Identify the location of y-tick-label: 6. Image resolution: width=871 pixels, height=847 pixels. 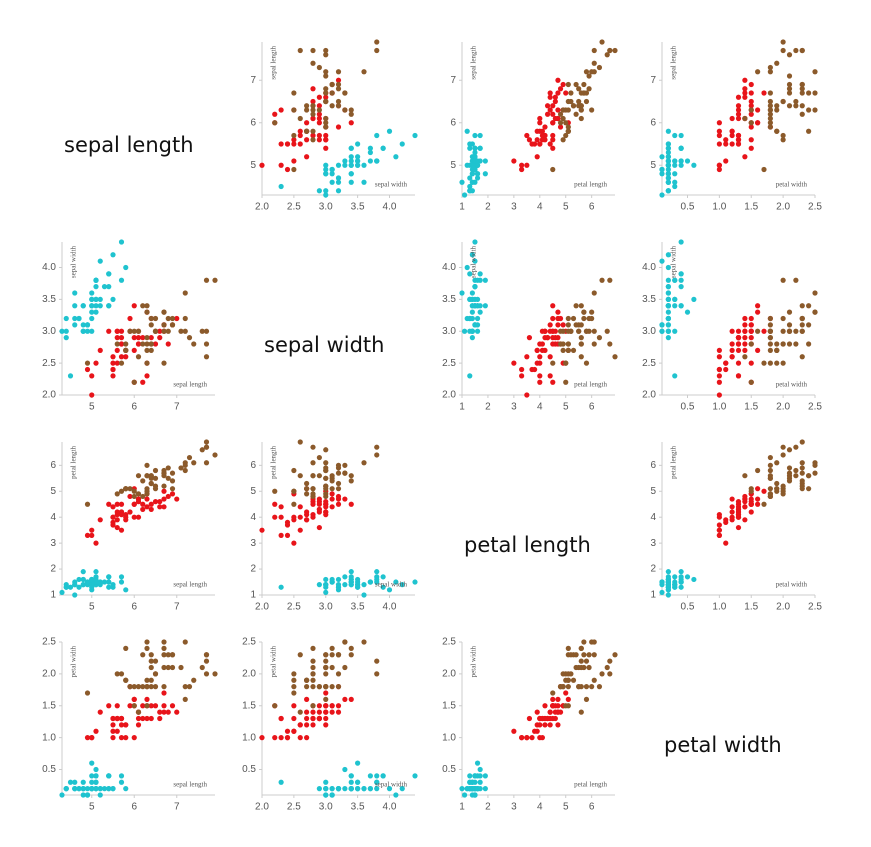
(253, 122).